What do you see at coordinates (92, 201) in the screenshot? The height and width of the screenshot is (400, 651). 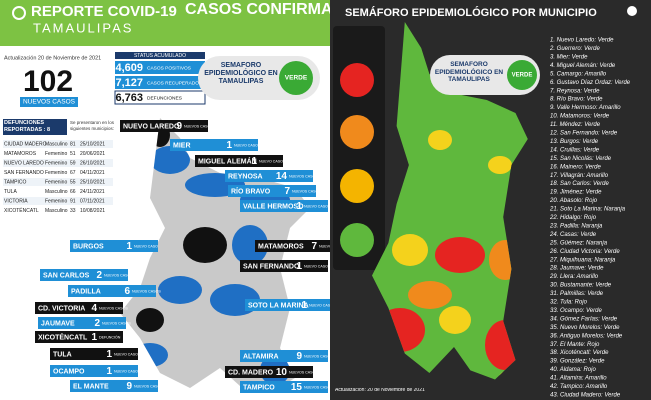 I see `death-cell: 07/11/2021` at bounding box center [92, 201].